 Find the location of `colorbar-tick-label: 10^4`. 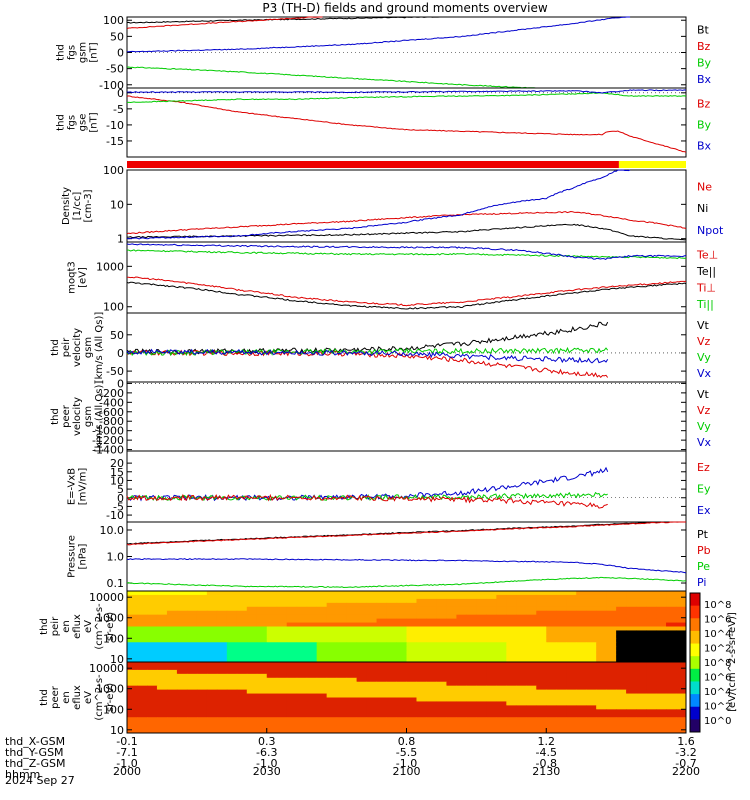

colorbar-tick-label: 10^4 is located at coordinates (717, 634).